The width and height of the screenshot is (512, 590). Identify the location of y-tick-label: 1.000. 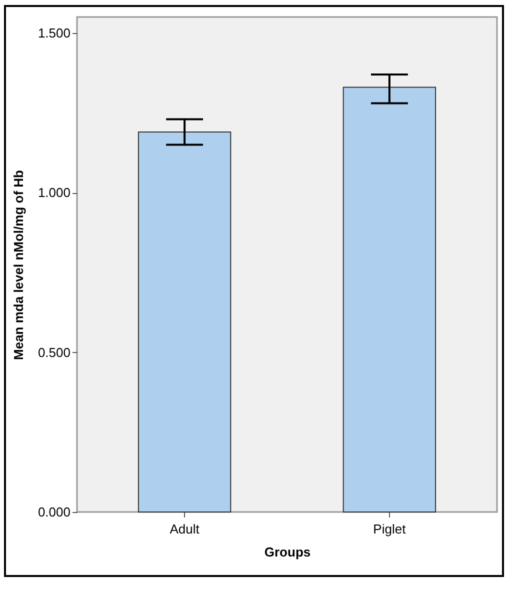
(54, 192).